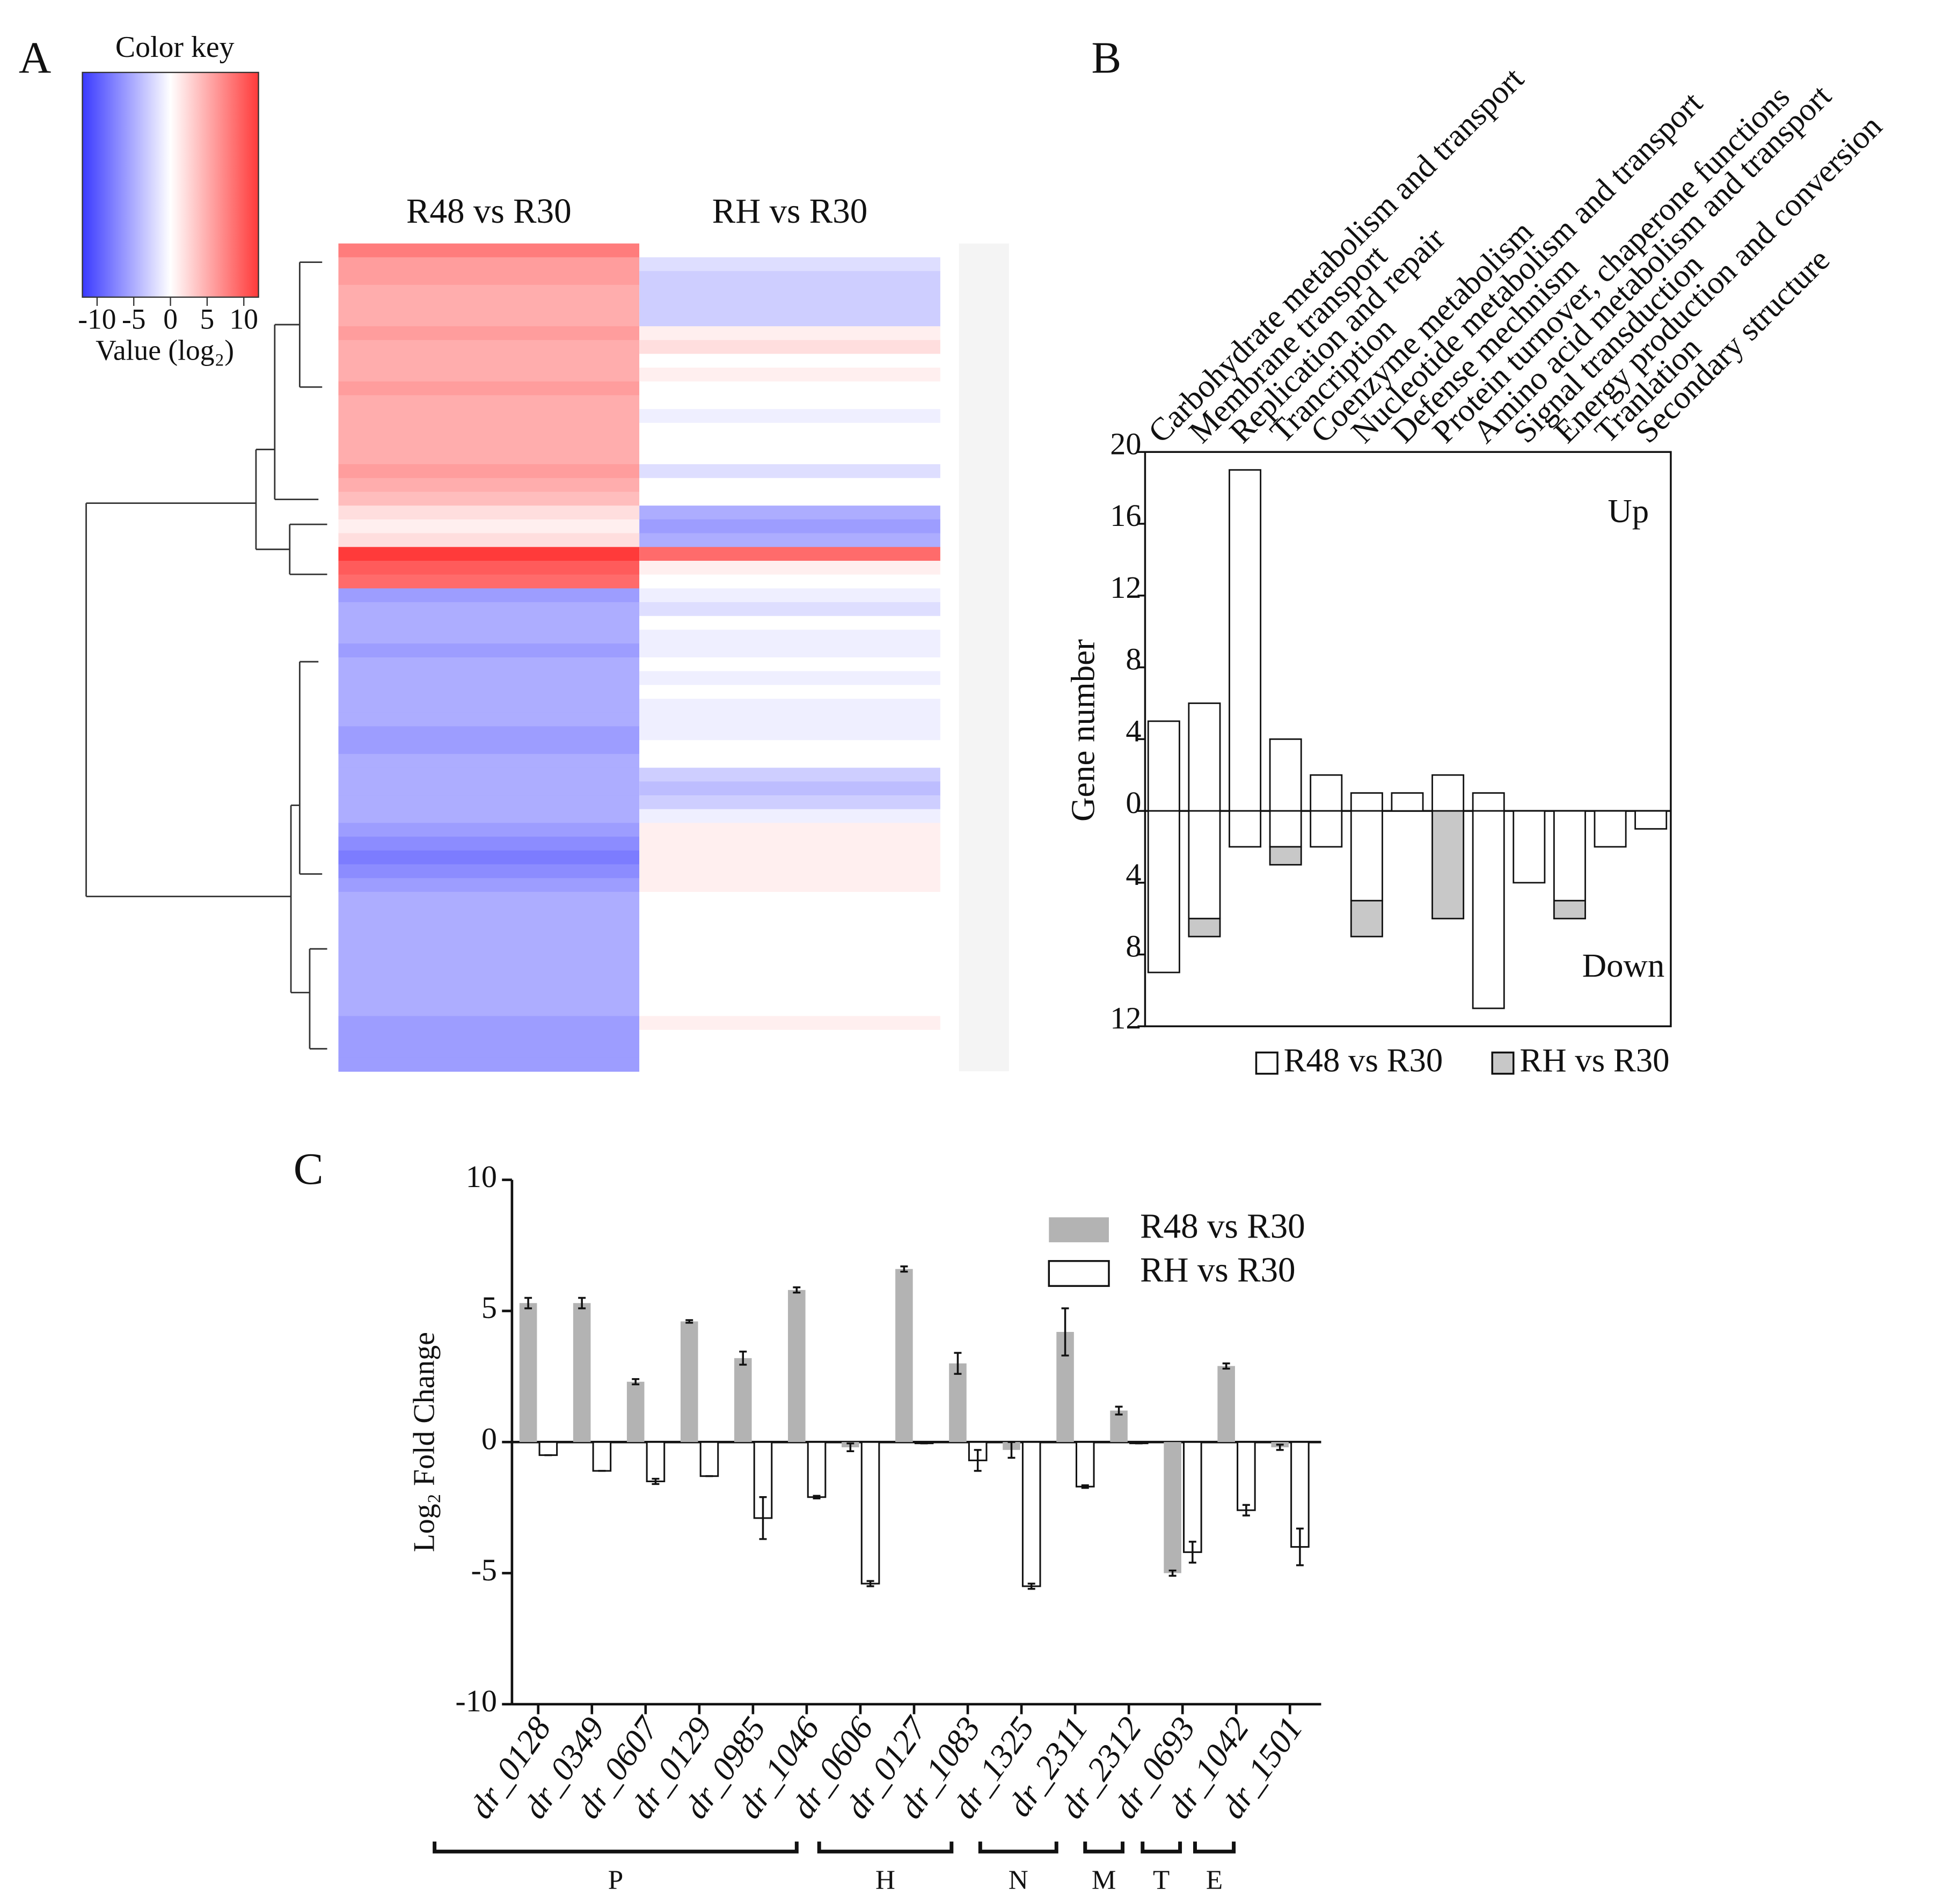 The width and height of the screenshot is (1958, 1904). I want to click on color-key-tick-label: -5, so click(134, 319).